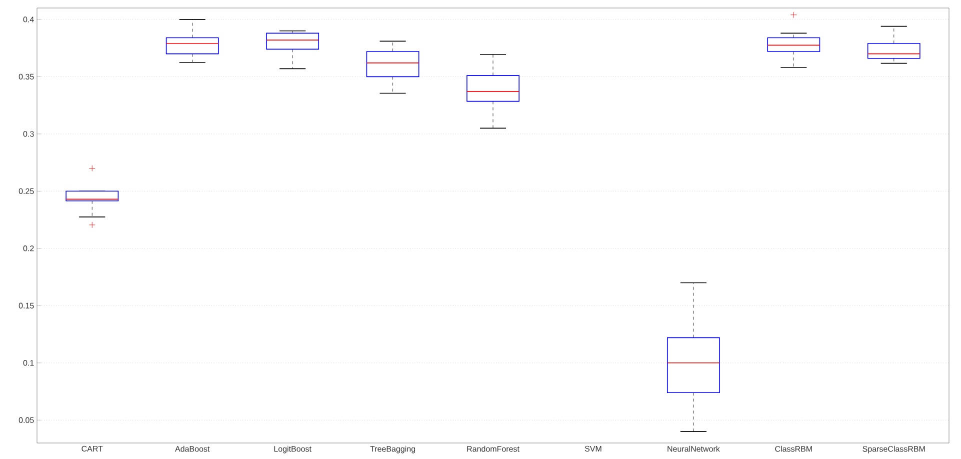  What do you see at coordinates (192, 449) in the screenshot?
I see `x-tick-label: AdaBoost` at bounding box center [192, 449].